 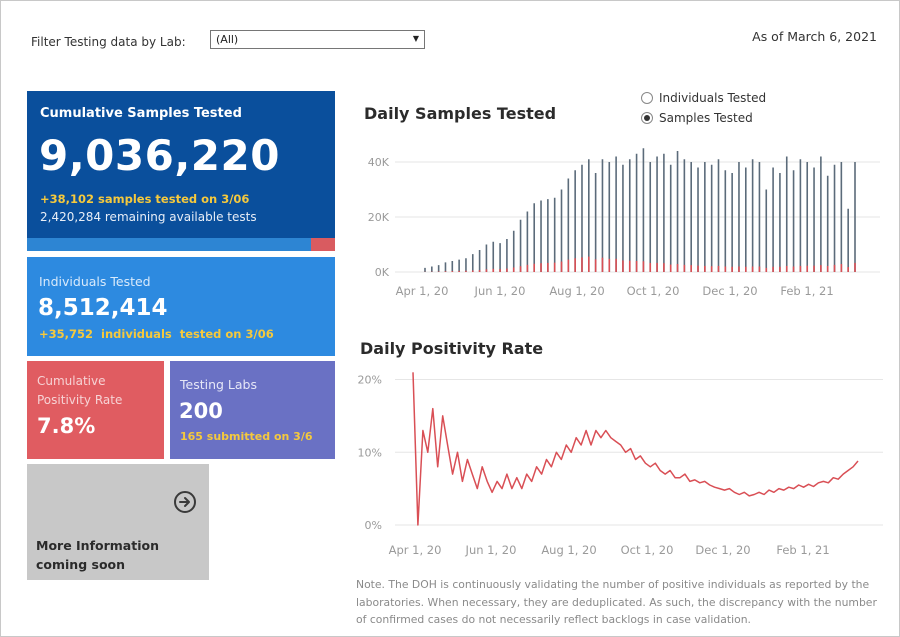 I want to click on y-tick-label: 10%, so click(x=370, y=452).